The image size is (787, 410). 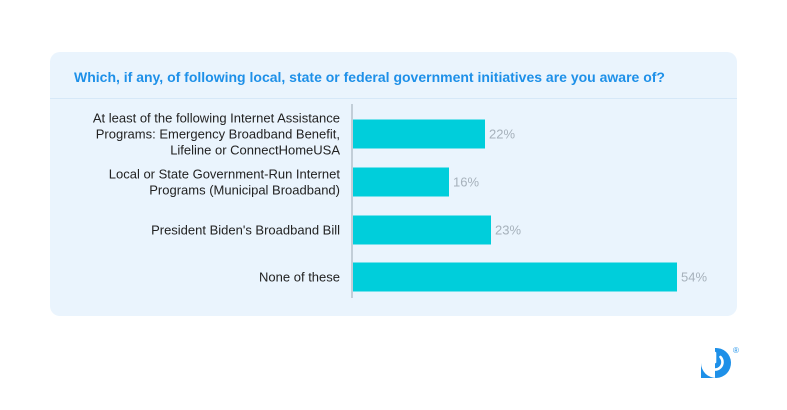 I want to click on title-divider, so click(x=393, y=98).